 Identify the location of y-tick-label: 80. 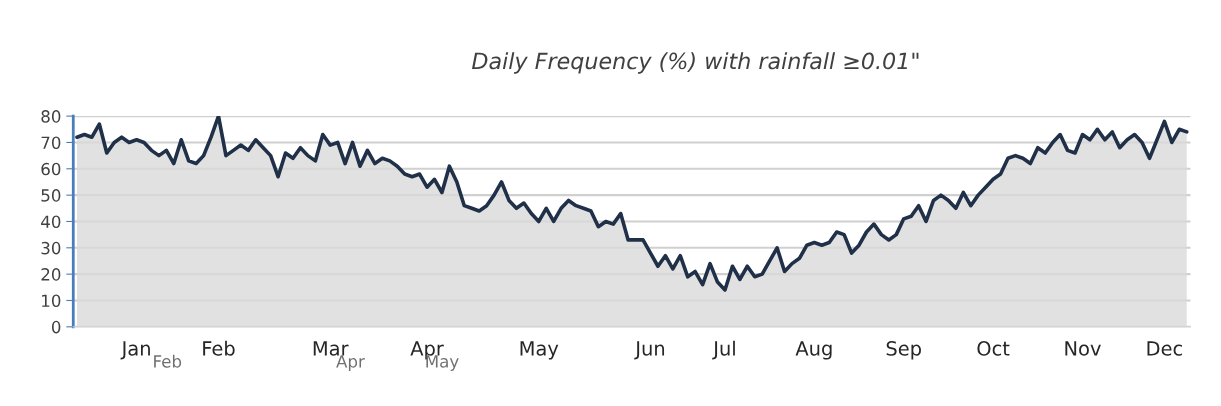
(51, 116).